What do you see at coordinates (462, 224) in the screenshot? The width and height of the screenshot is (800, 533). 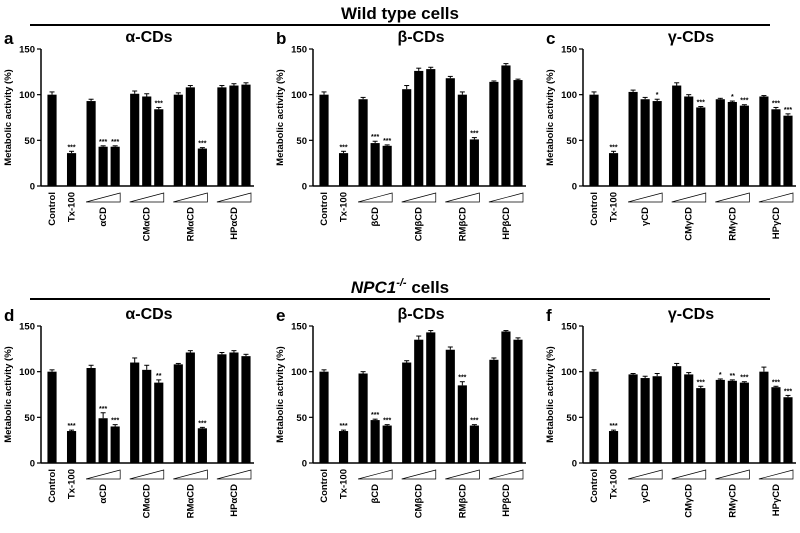 I see `x-tick-label: RMβCD` at bounding box center [462, 224].